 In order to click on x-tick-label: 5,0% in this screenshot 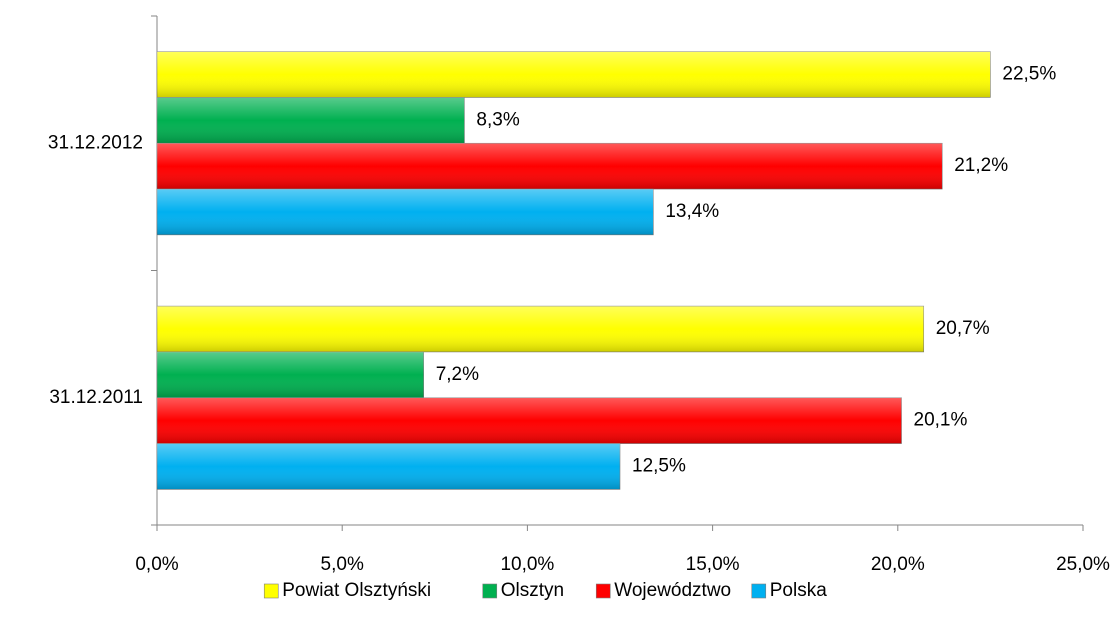, I will do `click(342, 564)`.